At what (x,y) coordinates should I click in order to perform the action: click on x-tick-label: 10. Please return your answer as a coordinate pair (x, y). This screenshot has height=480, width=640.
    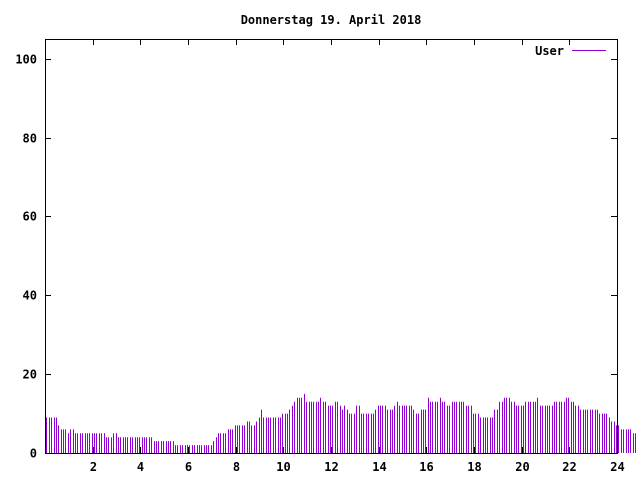
    Looking at the image, I should click on (283, 467).